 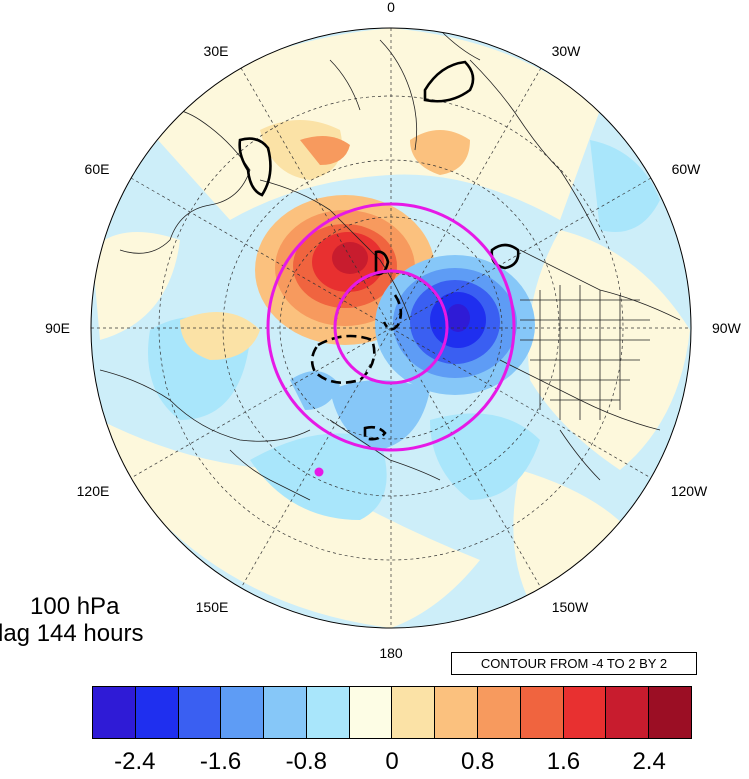 I want to click on lag-caption: lag 144 hours, so click(x=72, y=633).